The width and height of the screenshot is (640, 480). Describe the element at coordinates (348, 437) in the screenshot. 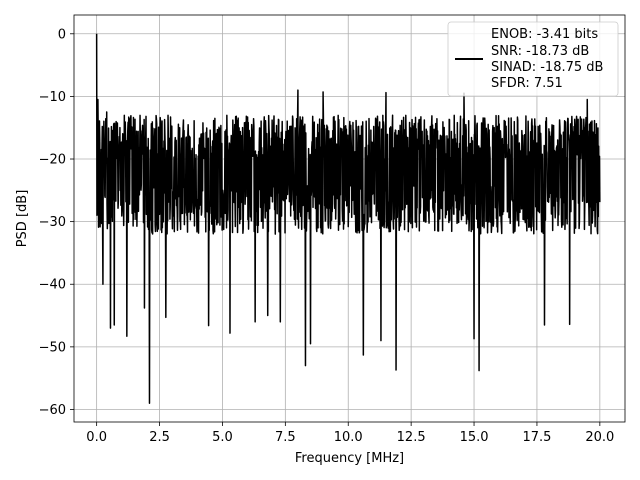

I see `x-tick-label: 10.0` at that location.